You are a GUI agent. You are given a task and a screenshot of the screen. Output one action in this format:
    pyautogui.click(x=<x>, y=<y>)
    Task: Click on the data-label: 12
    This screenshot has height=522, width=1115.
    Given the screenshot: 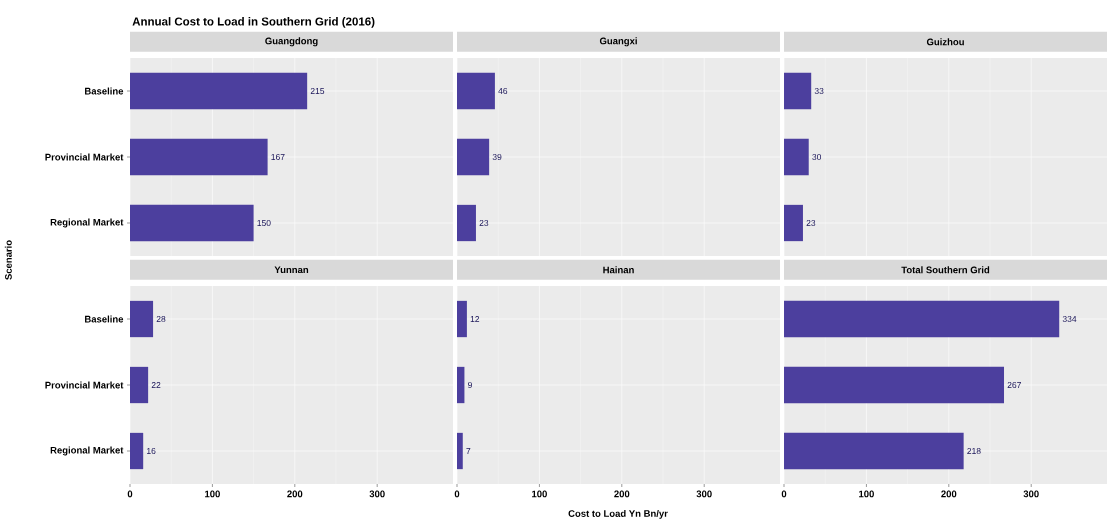 What is the action you would take?
    pyautogui.click(x=475, y=319)
    